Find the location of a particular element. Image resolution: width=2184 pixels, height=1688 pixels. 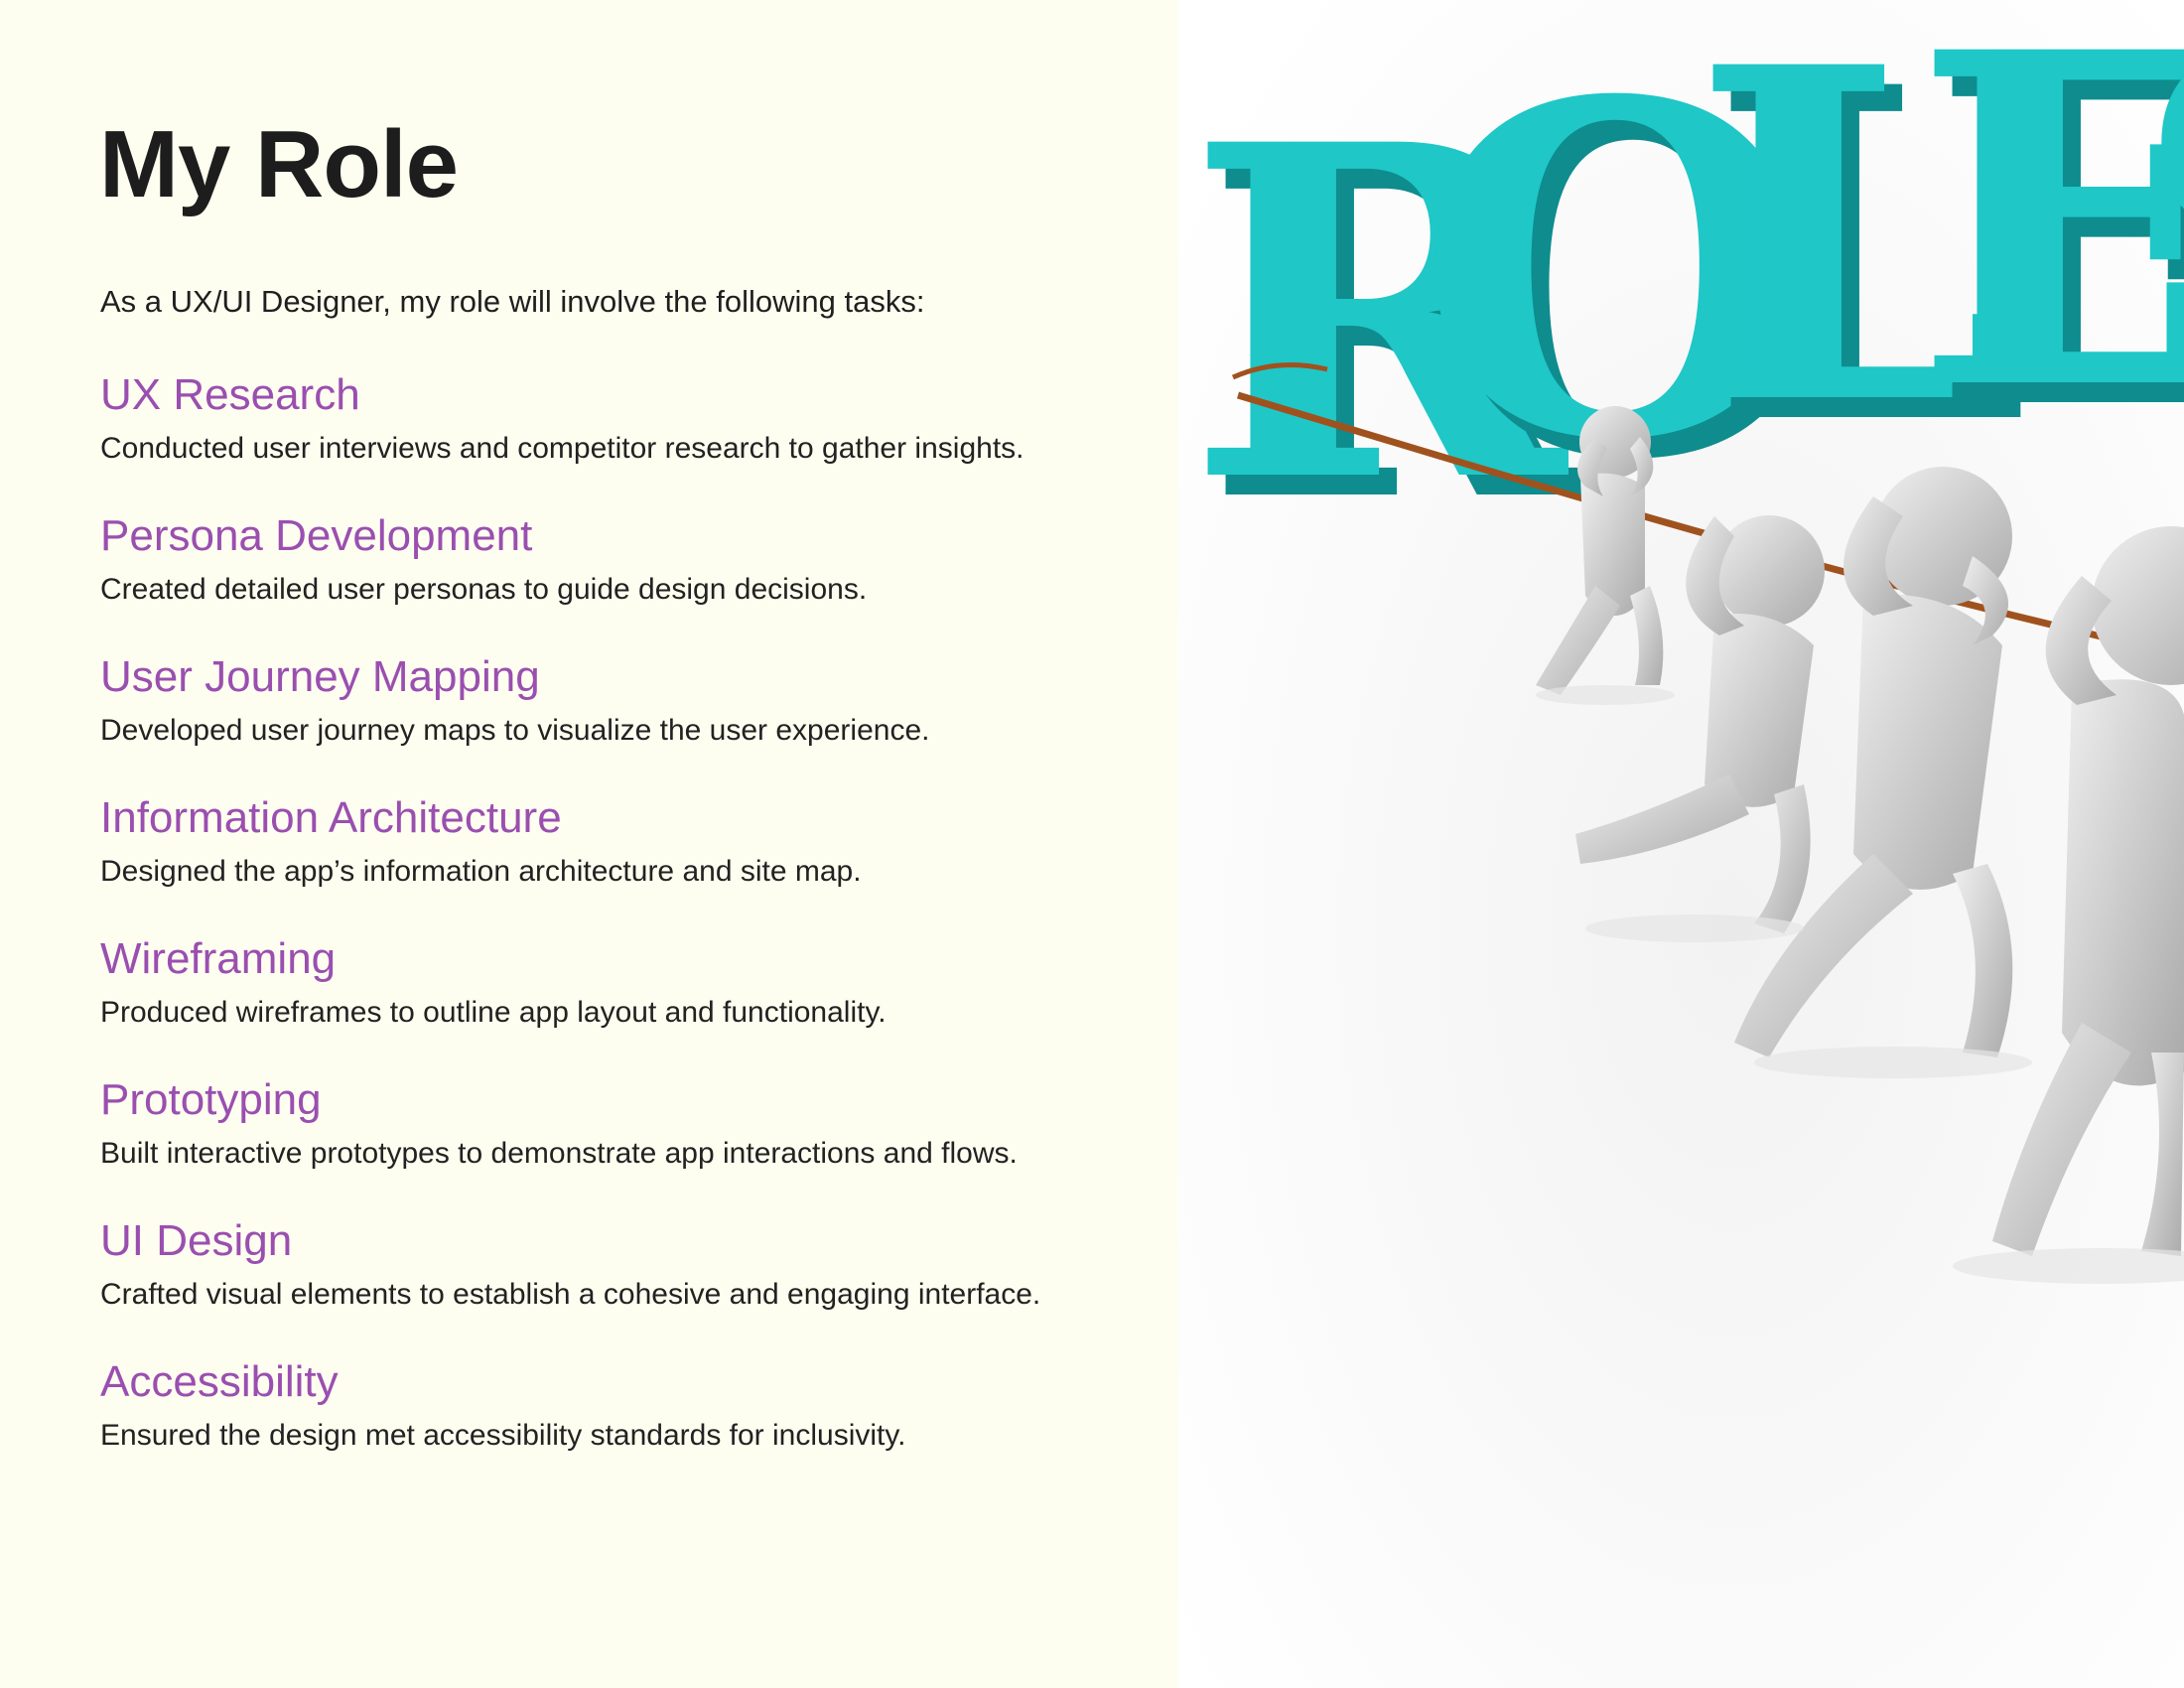

task-title: Wireframing is located at coordinates (218, 958).